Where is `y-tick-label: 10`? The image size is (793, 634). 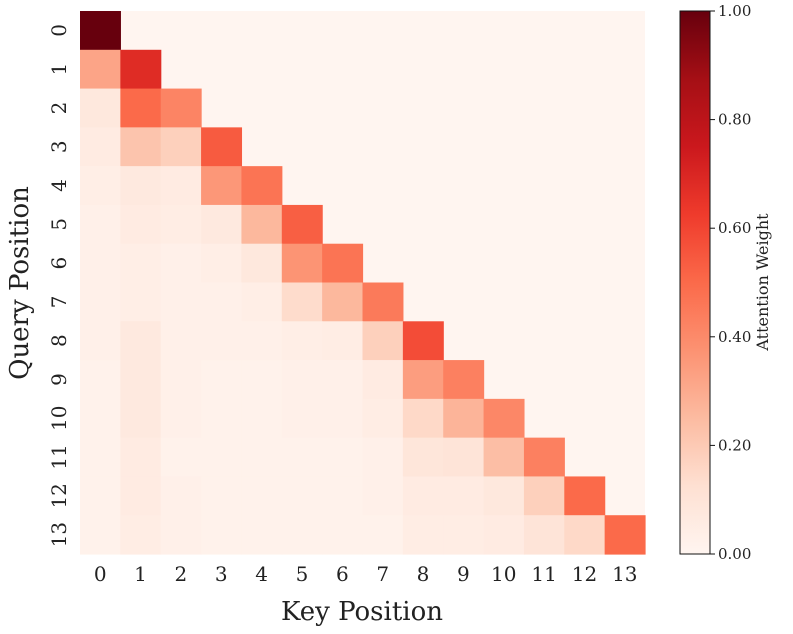
y-tick-label: 10 is located at coordinates (59, 418).